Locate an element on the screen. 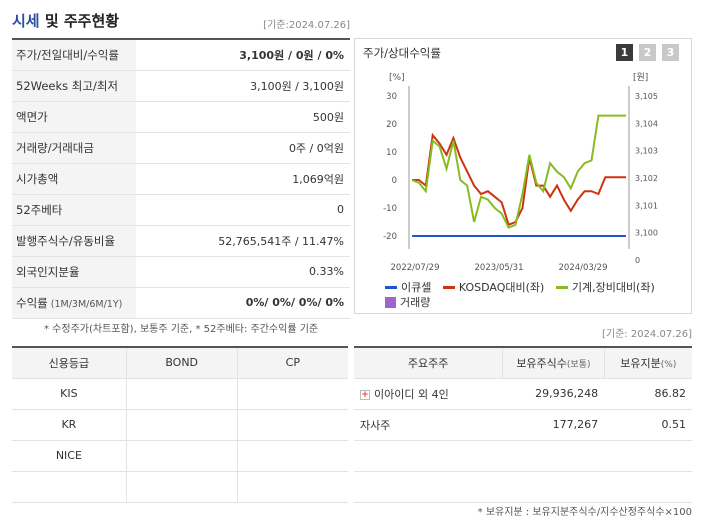 The width and height of the screenshot is (702, 525). market-row-label: 외국인지분율 is located at coordinates (74, 271).